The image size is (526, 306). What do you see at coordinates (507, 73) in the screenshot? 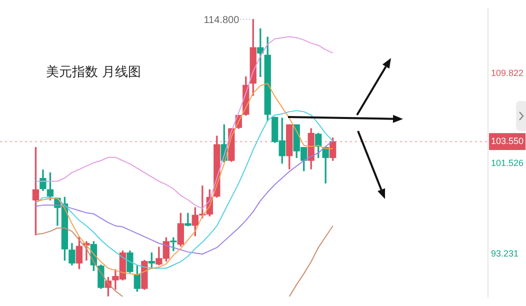
I see `y-tick-label: 109.822` at bounding box center [507, 73].